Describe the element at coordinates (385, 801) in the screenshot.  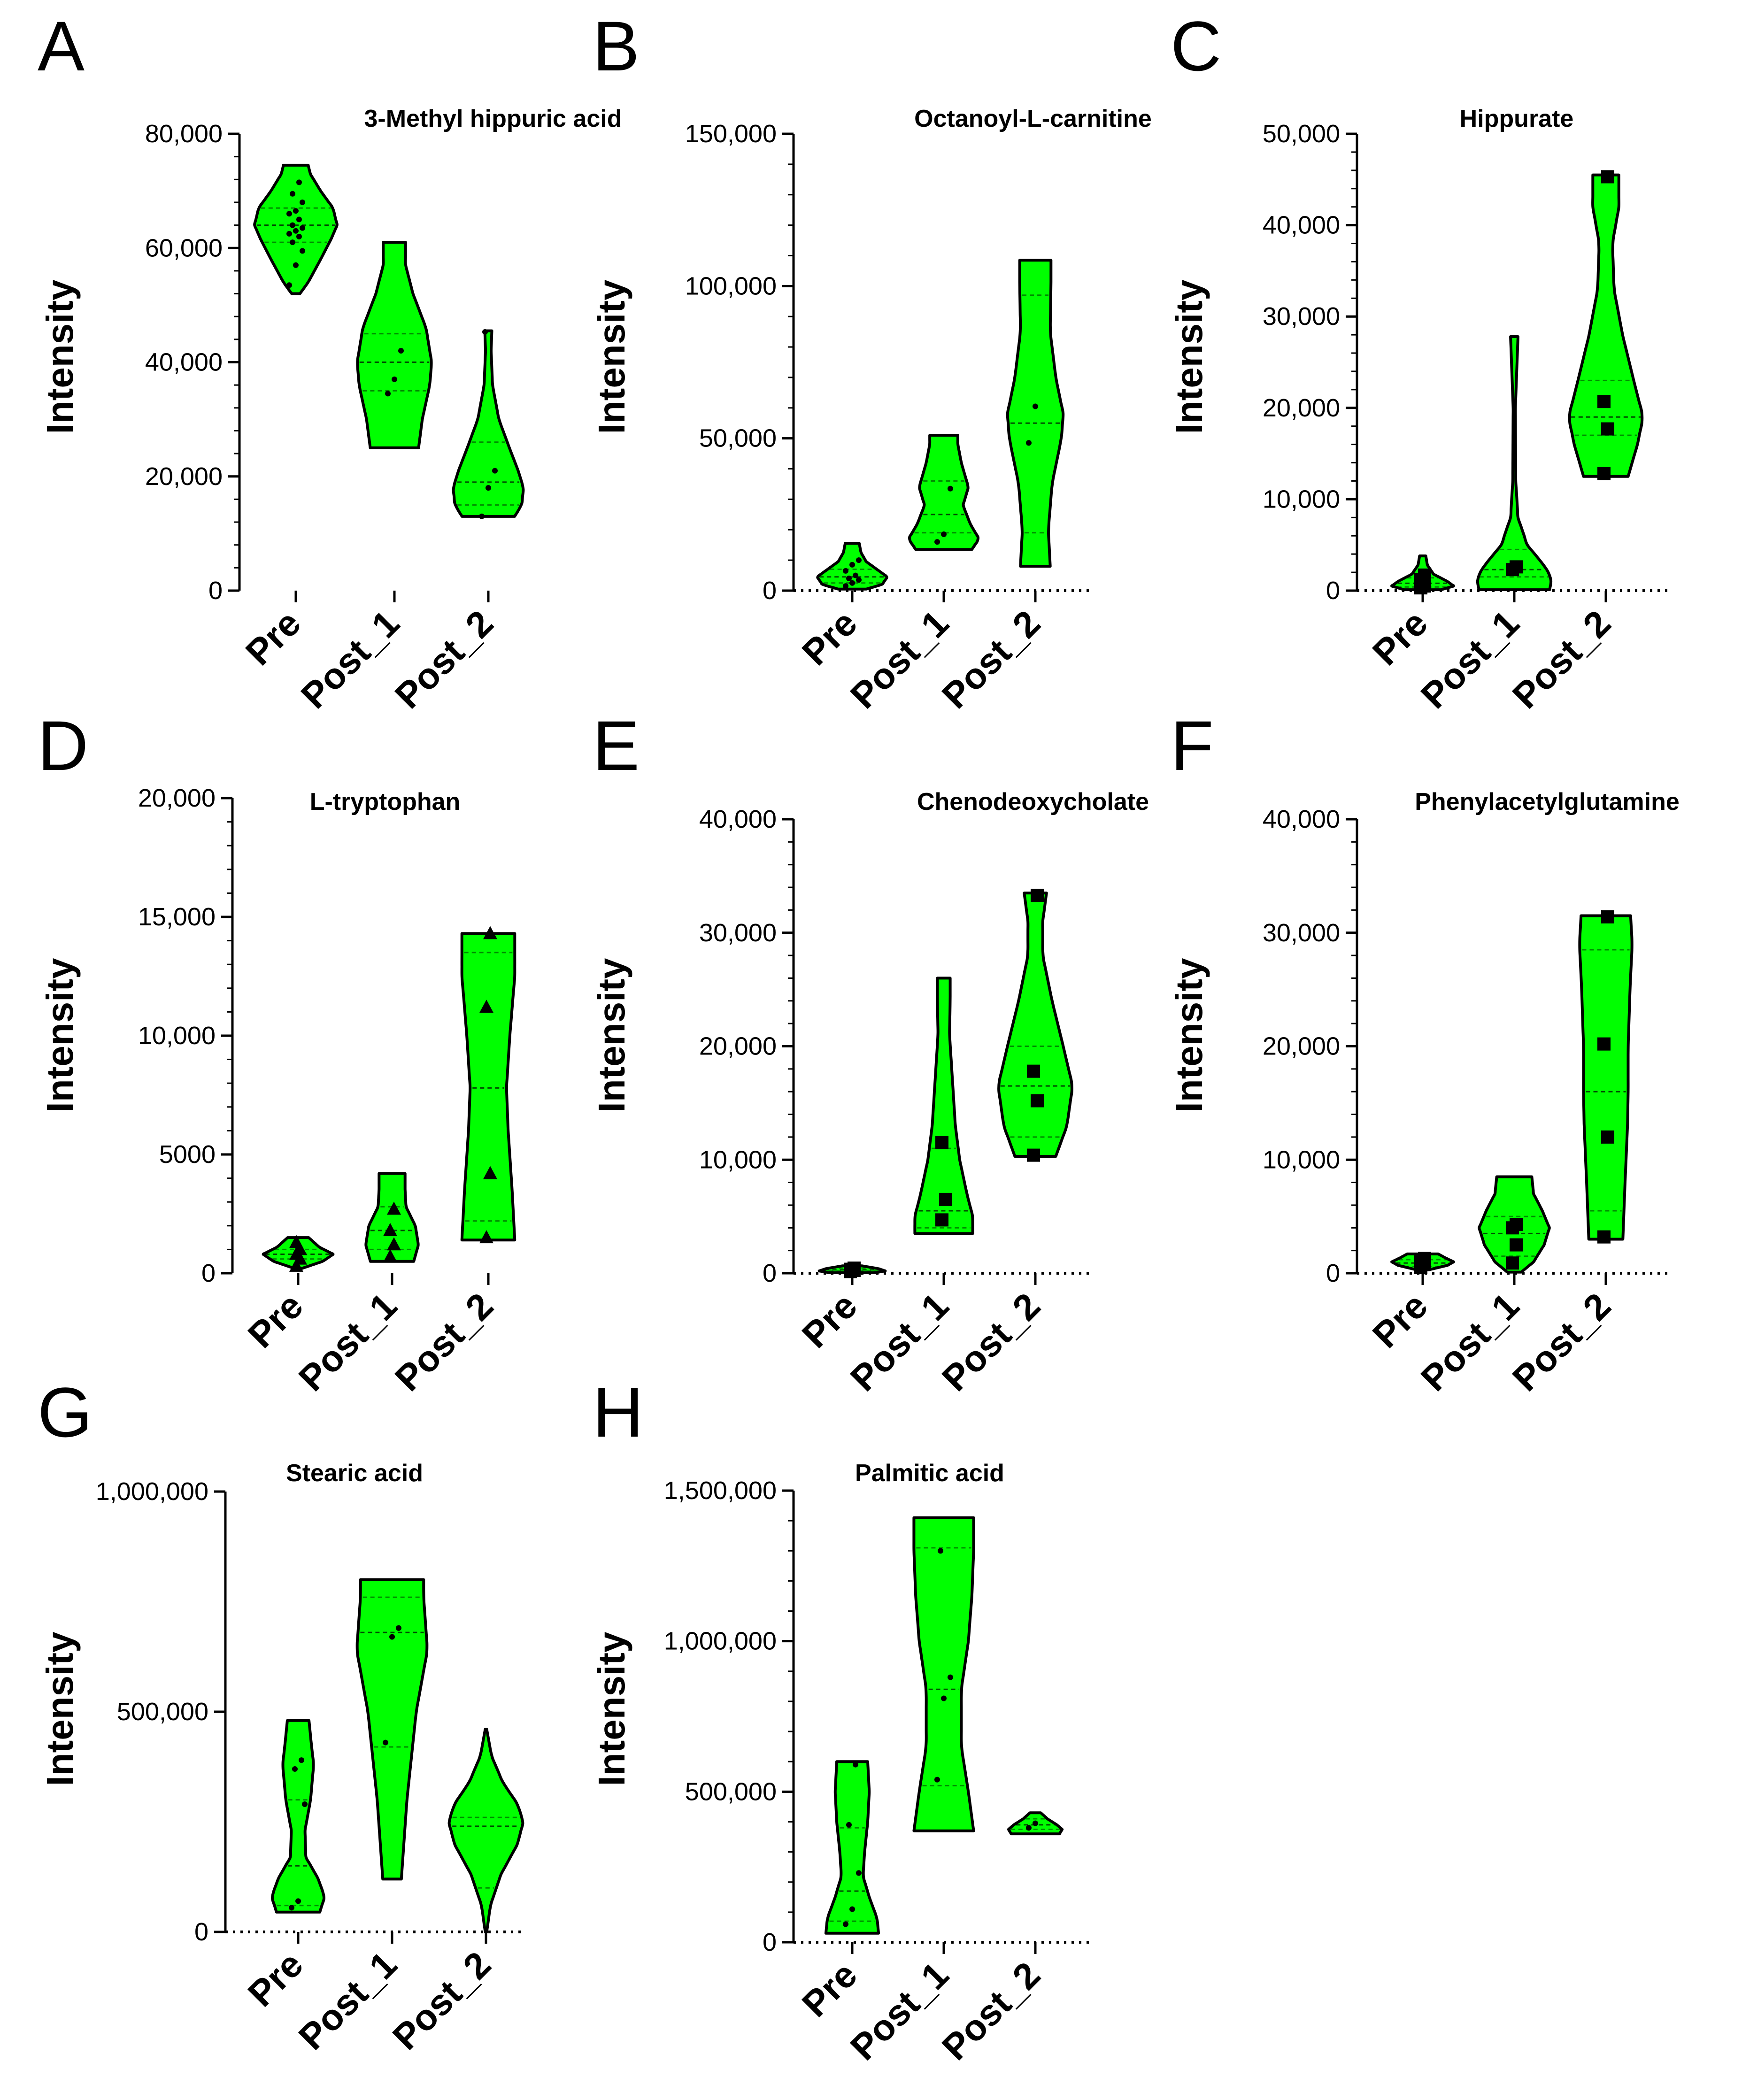
I see `chart-title-d: L-tryptophan` at that location.